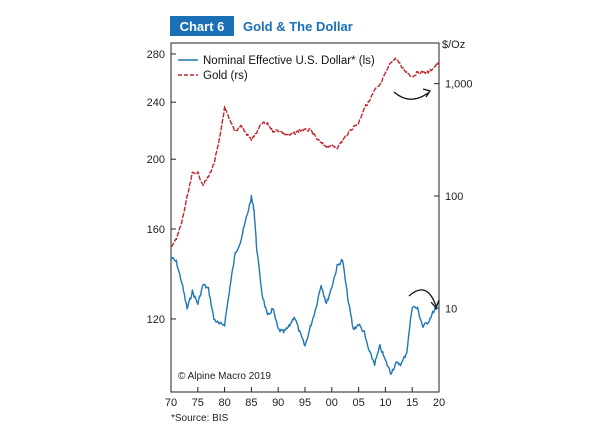 This screenshot has height=437, width=600. I want to click on left-axis: 120 160 200 240 280, so click(161, 187).